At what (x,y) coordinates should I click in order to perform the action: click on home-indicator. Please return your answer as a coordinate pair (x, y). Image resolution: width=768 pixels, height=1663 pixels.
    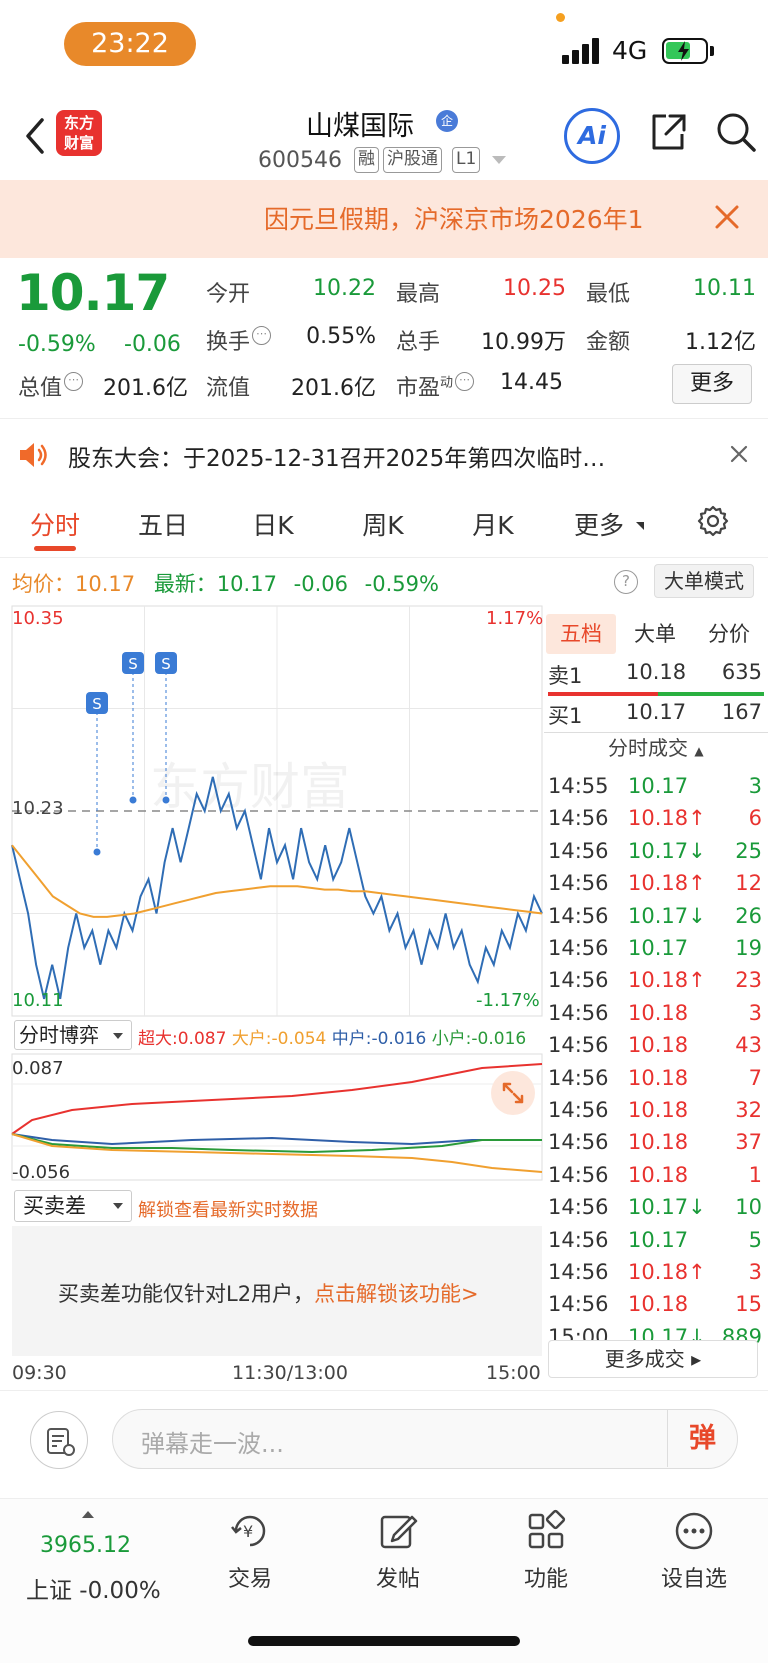
    Looking at the image, I should click on (384, 1641).